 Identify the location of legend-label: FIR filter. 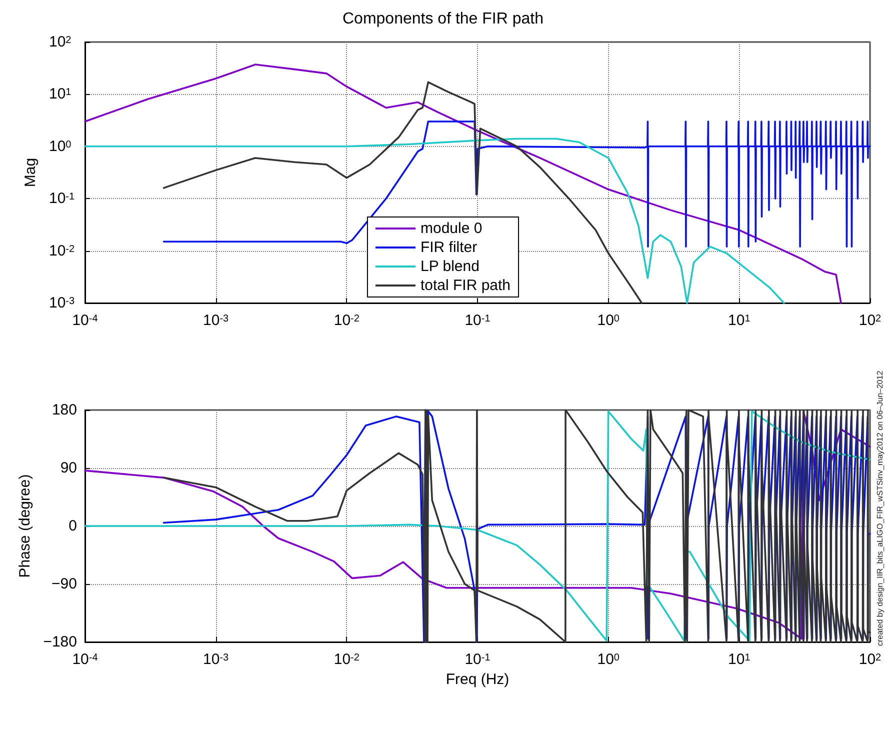
(449, 247).